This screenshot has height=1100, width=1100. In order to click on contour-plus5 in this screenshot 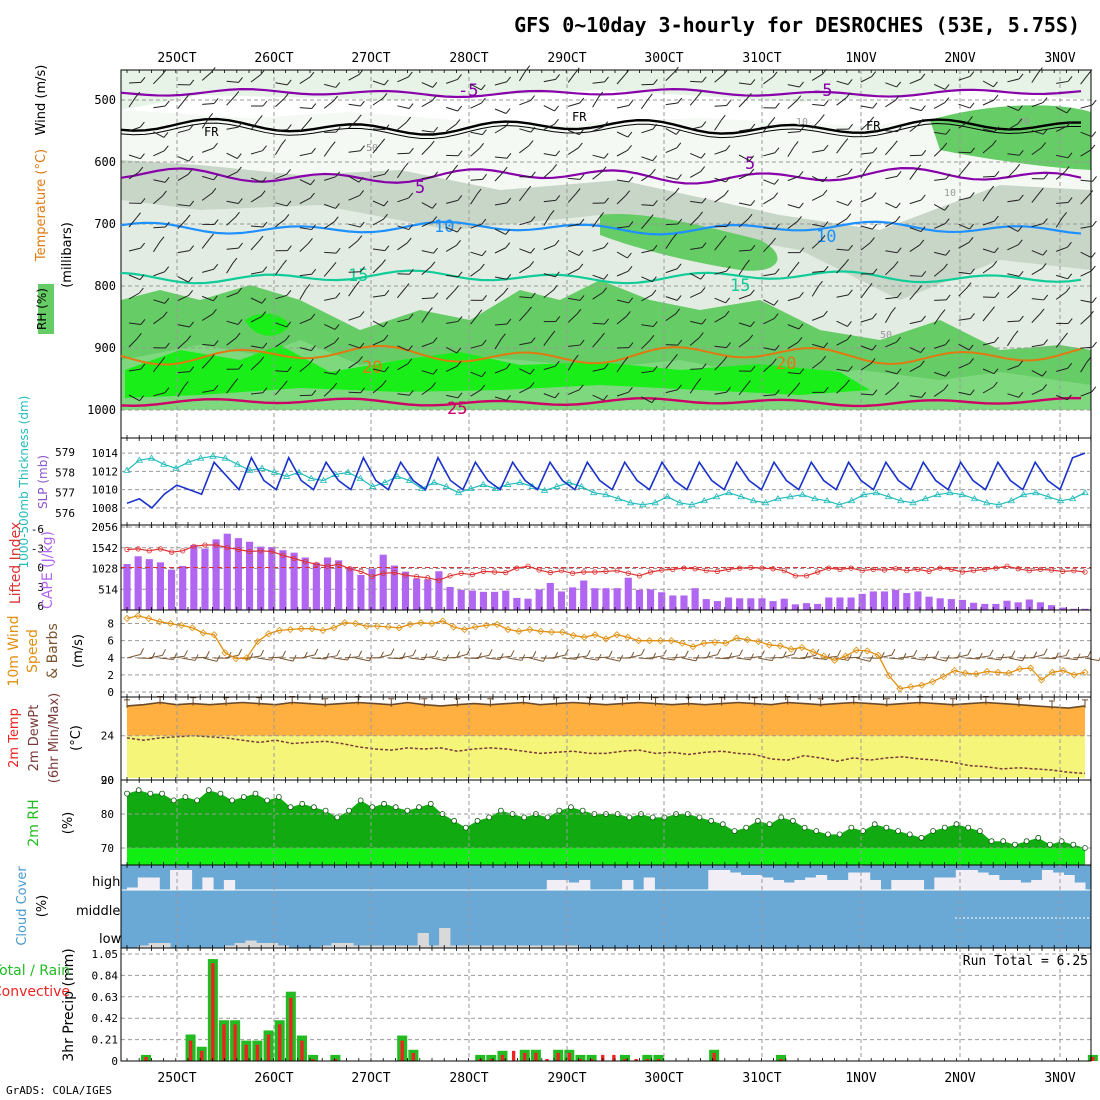, I will do `click(601, 176)`.